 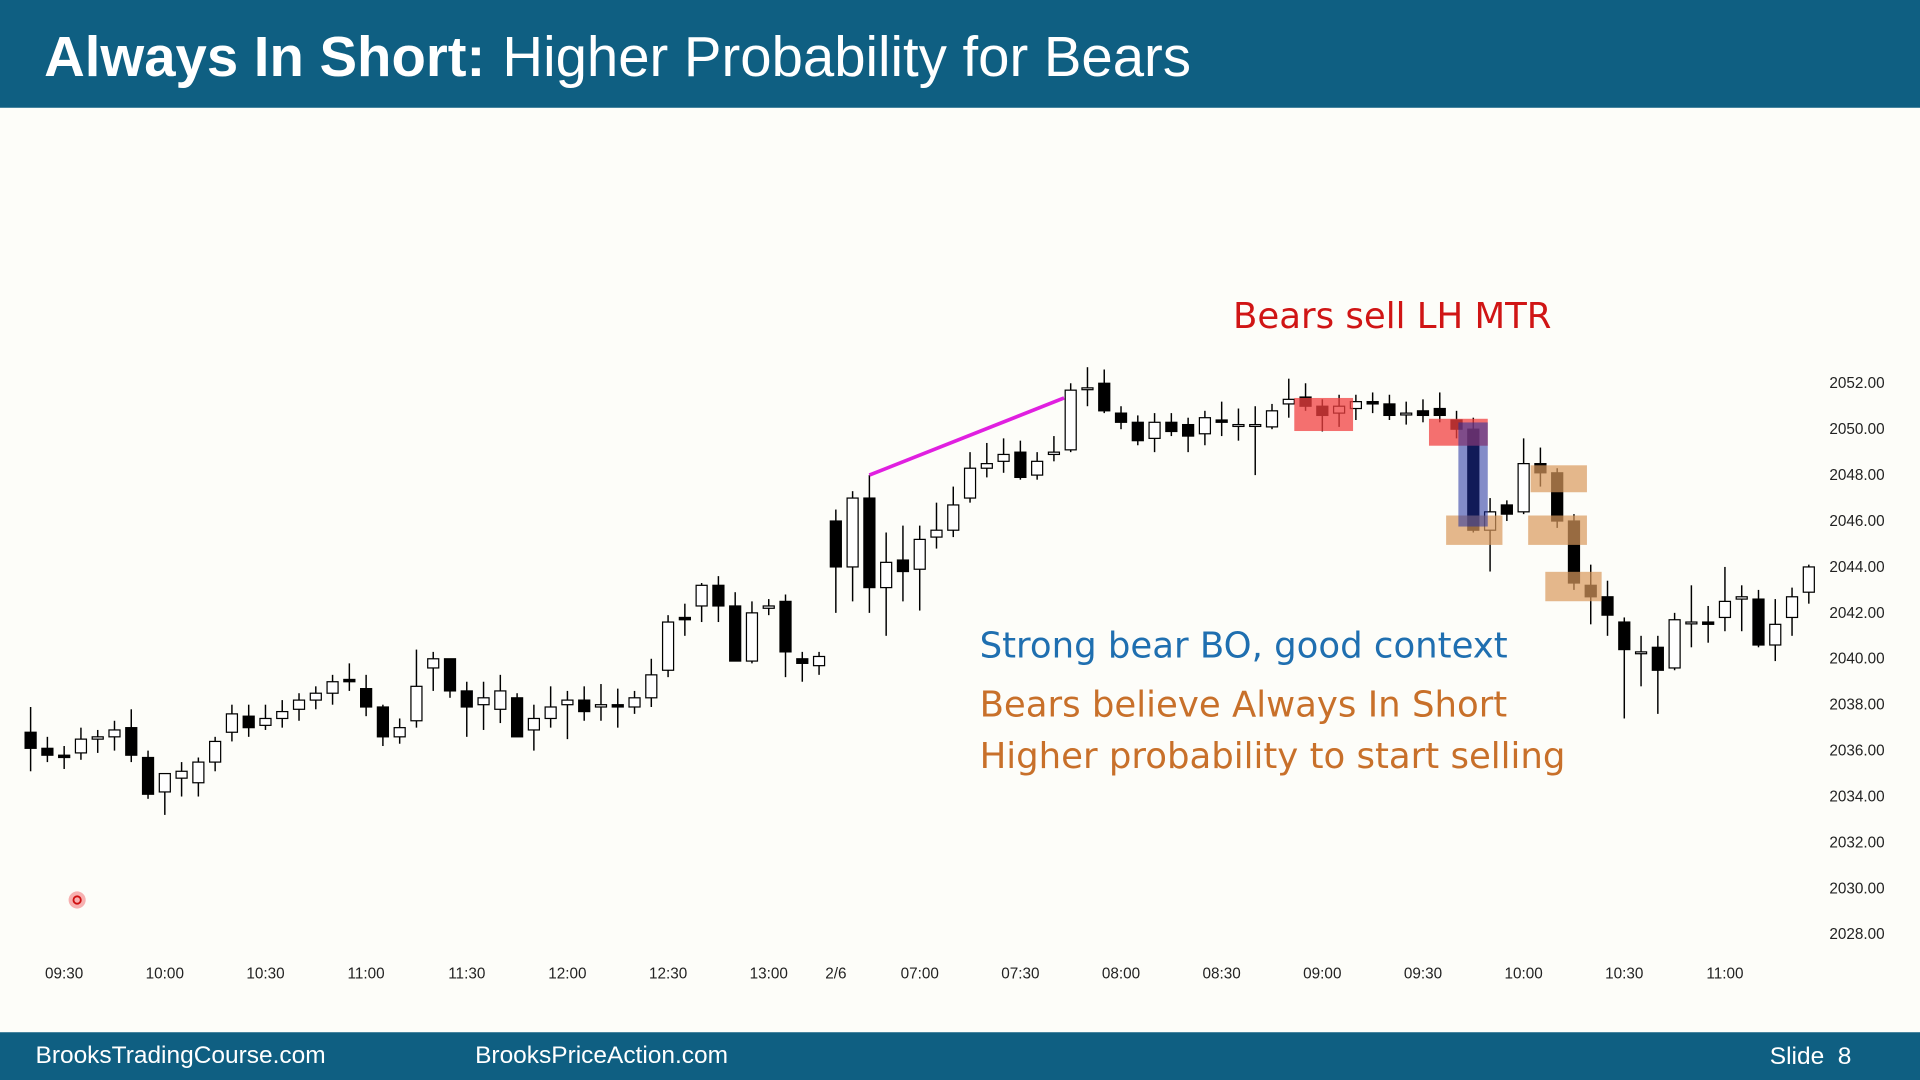 I want to click on x-tick-label: 10:00, so click(x=1523, y=973).